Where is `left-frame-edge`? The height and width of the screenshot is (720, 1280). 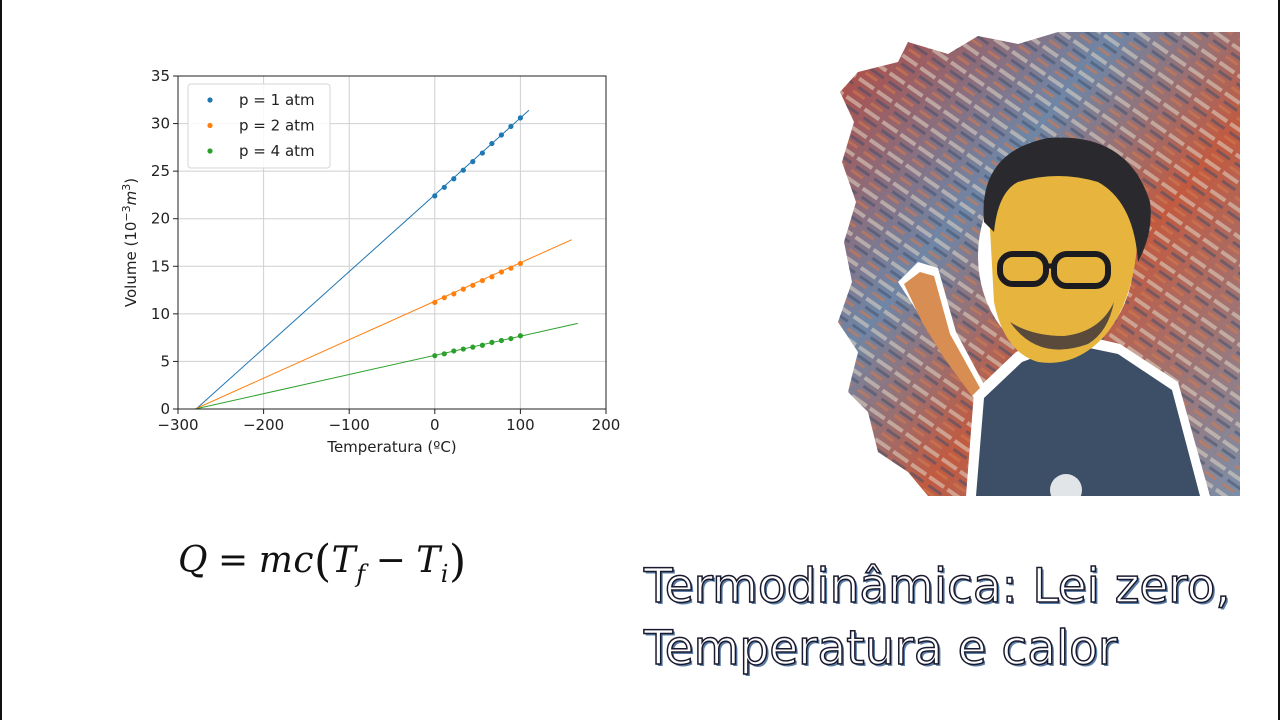 left-frame-edge is located at coordinates (1, 360).